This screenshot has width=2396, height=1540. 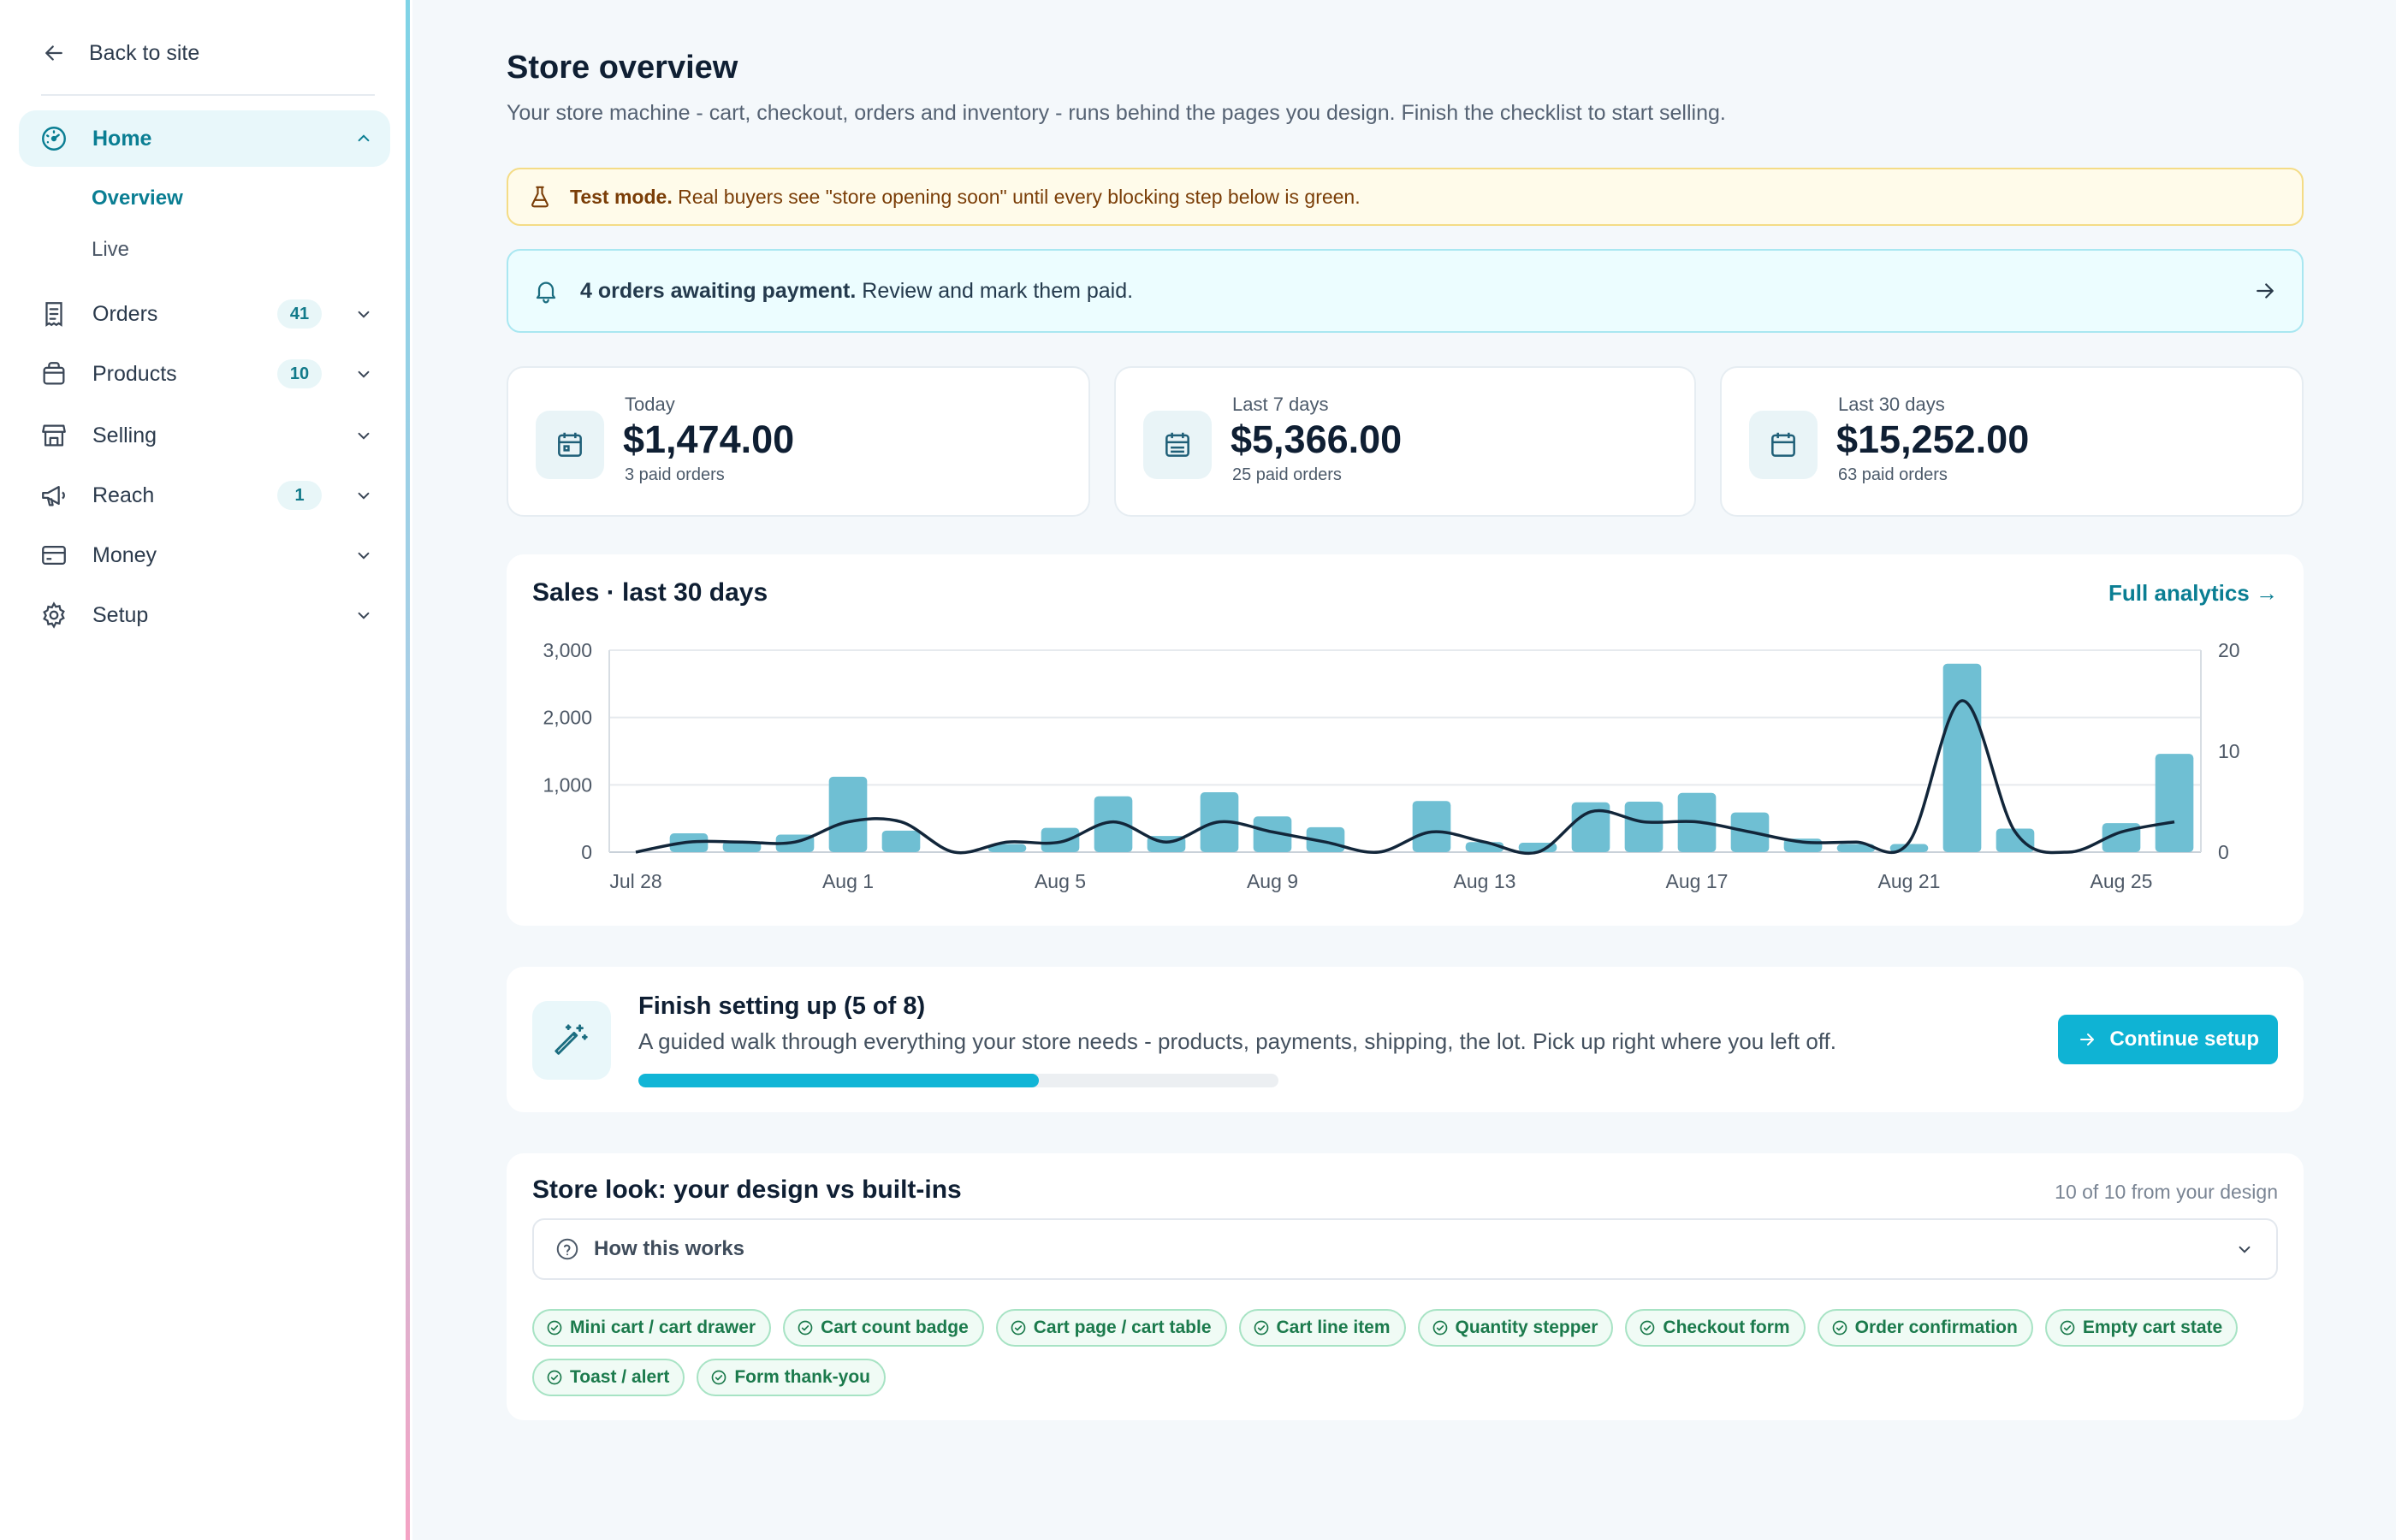 What do you see at coordinates (620, 1377) in the screenshot?
I see `component-chip-label: Toast / alert` at bounding box center [620, 1377].